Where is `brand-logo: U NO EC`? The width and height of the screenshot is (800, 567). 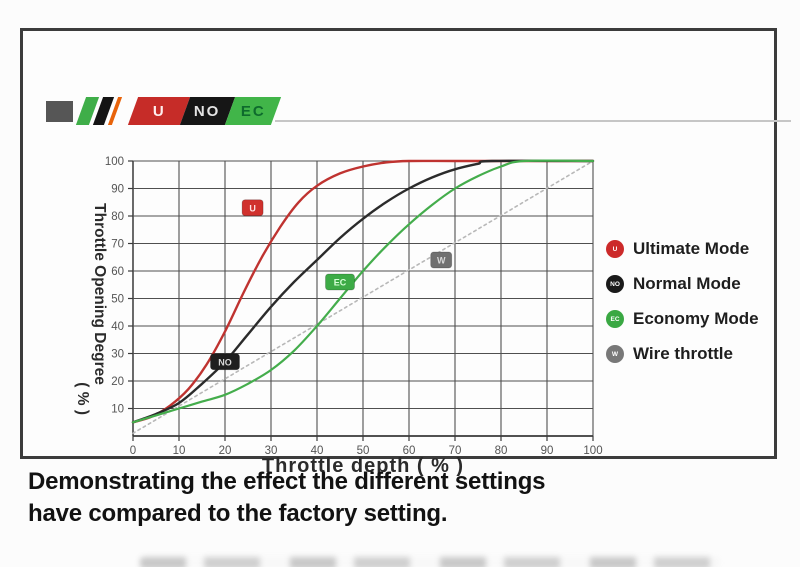
brand-logo: U NO EC is located at coordinates (204, 111).